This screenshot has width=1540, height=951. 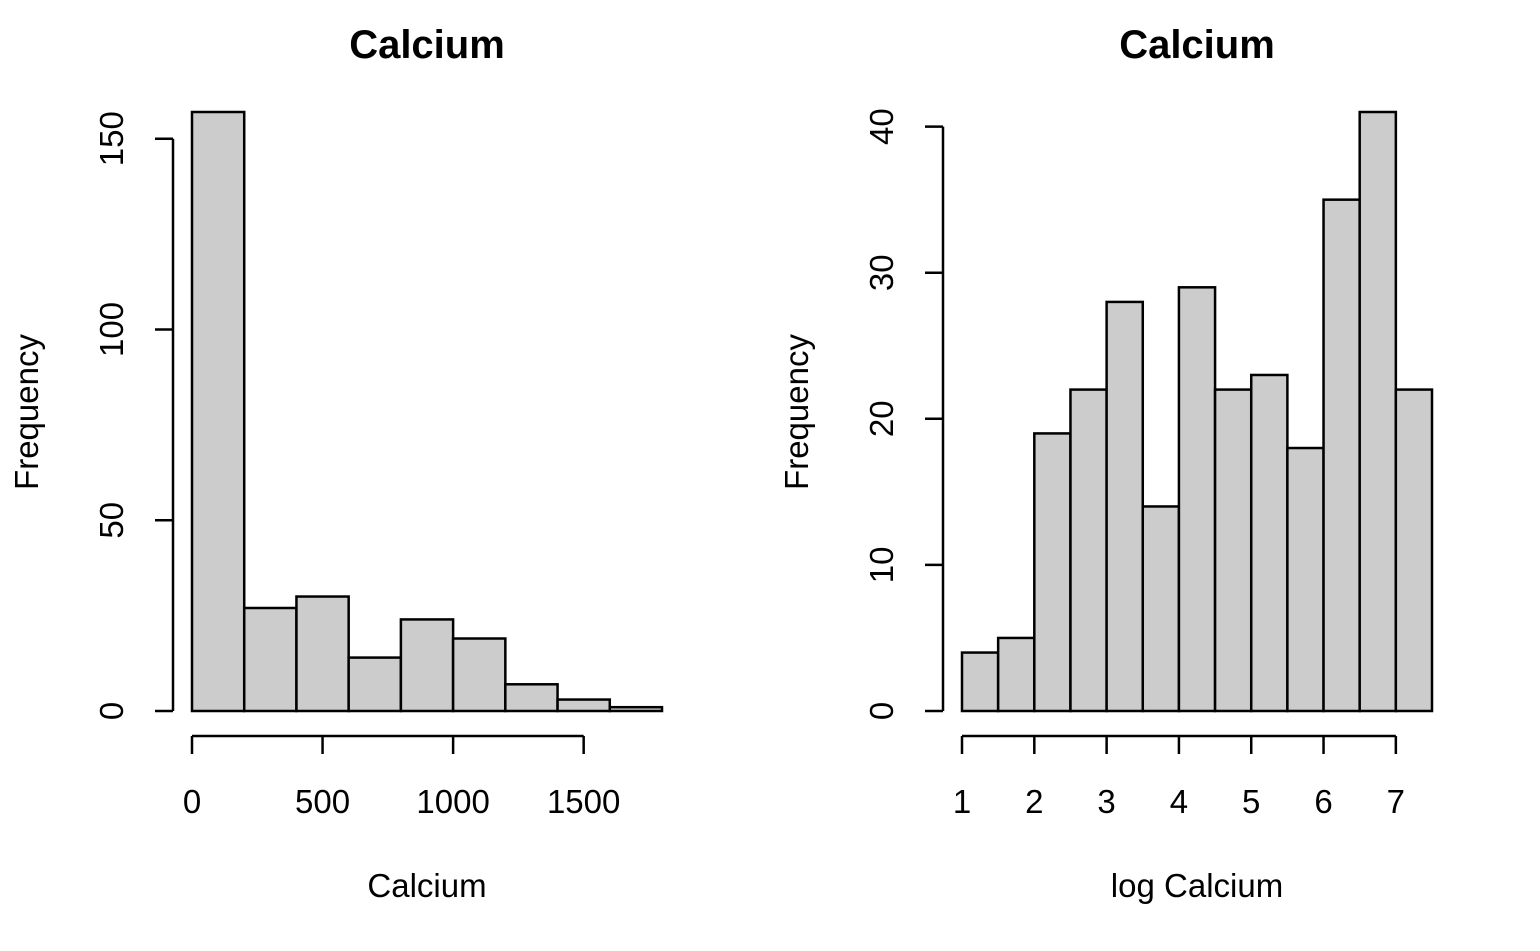 What do you see at coordinates (134, 415) in the screenshot?
I see `y-axis: 0 50 100 150` at bounding box center [134, 415].